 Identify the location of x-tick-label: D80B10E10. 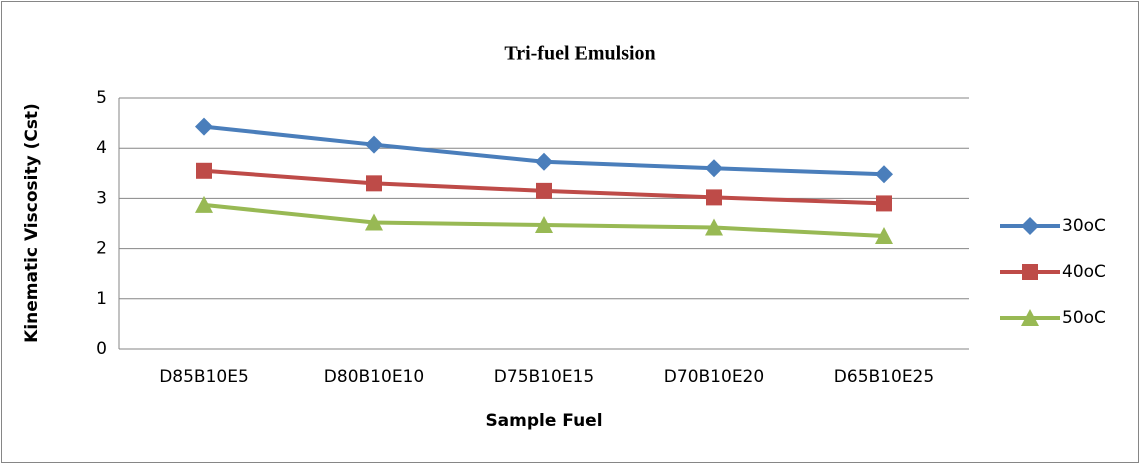
(374, 377).